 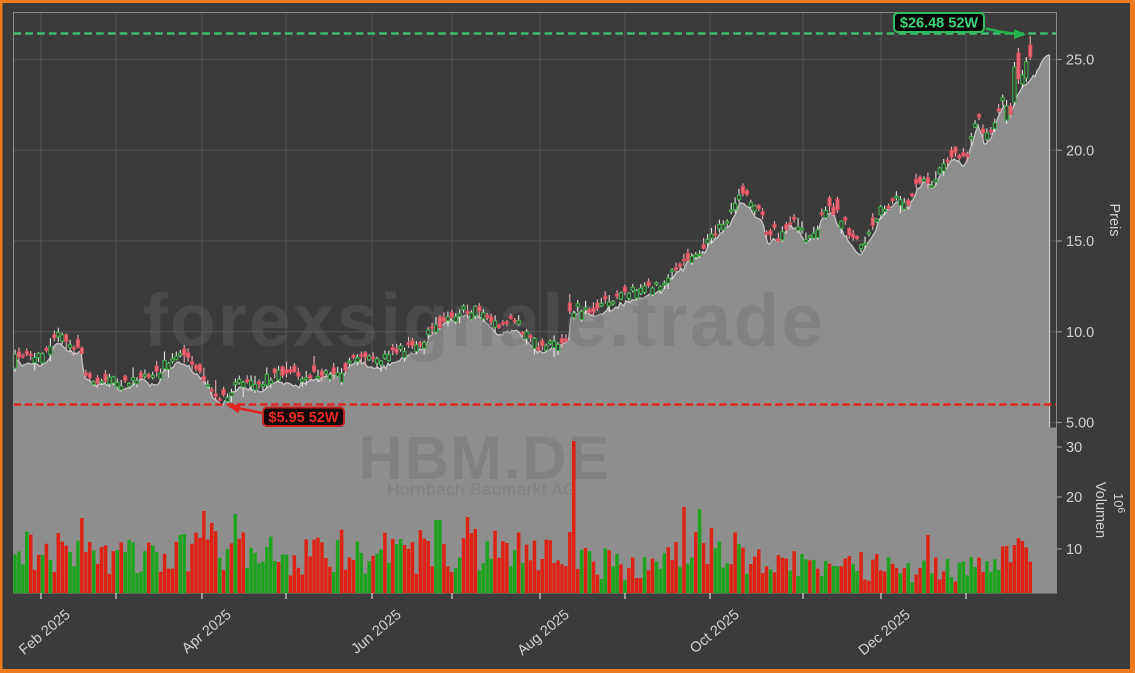 What do you see at coordinates (1114, 219) in the screenshot?
I see `svg-text: Preis` at bounding box center [1114, 219].